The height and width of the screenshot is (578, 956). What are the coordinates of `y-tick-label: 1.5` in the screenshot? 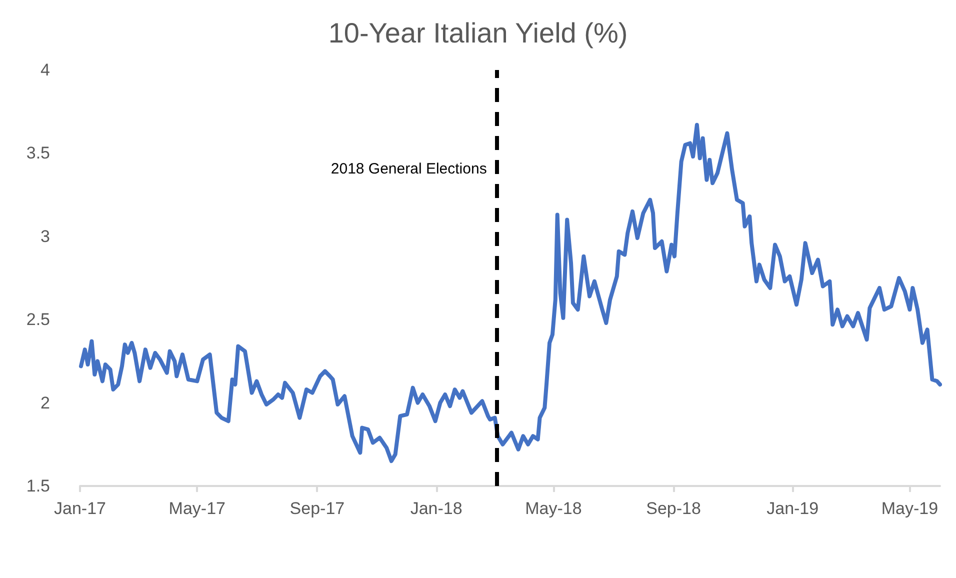 It's located at (38, 486).